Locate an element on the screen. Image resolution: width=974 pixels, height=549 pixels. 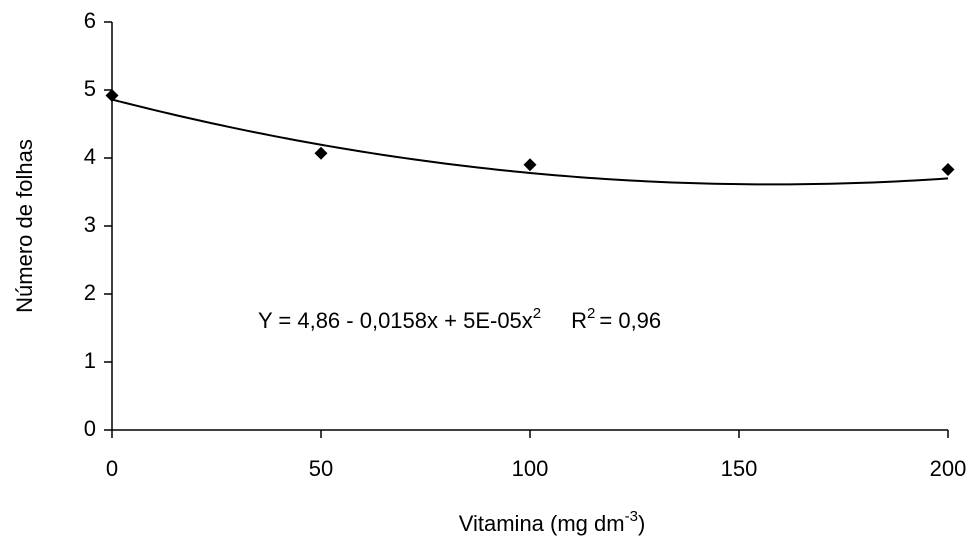
x-tick-label: 150 is located at coordinates (739, 468).